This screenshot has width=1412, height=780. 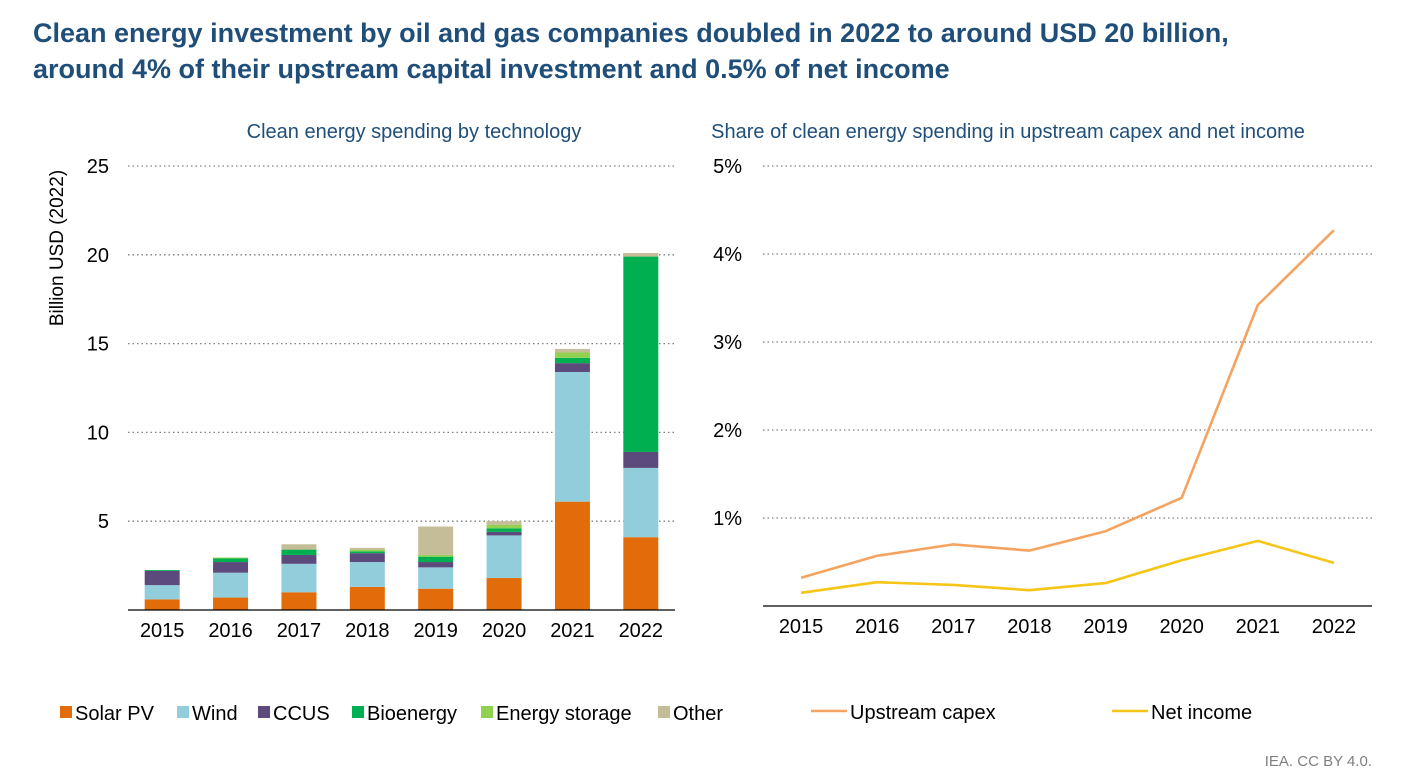 I want to click on legend-label-wind: Wind, so click(x=215, y=714).